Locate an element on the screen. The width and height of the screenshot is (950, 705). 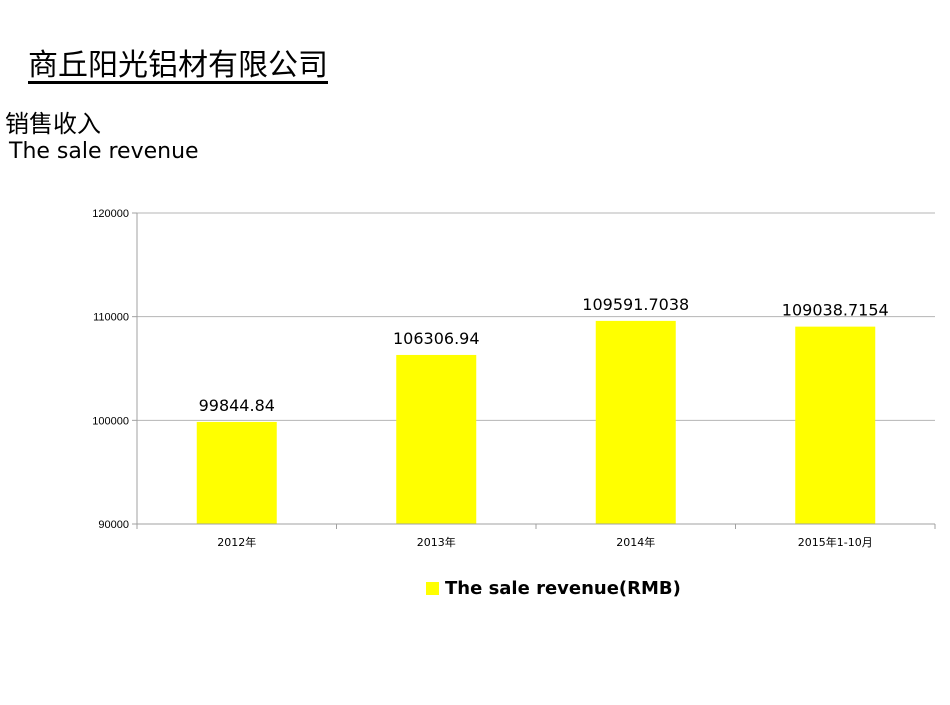
data-label: 99844.84 is located at coordinates (237, 405).